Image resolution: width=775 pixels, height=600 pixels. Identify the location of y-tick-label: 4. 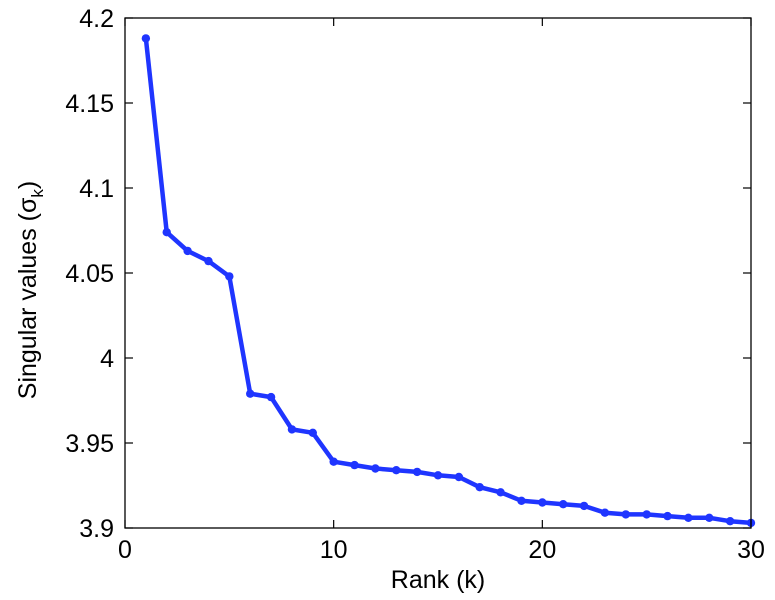
(107, 359).